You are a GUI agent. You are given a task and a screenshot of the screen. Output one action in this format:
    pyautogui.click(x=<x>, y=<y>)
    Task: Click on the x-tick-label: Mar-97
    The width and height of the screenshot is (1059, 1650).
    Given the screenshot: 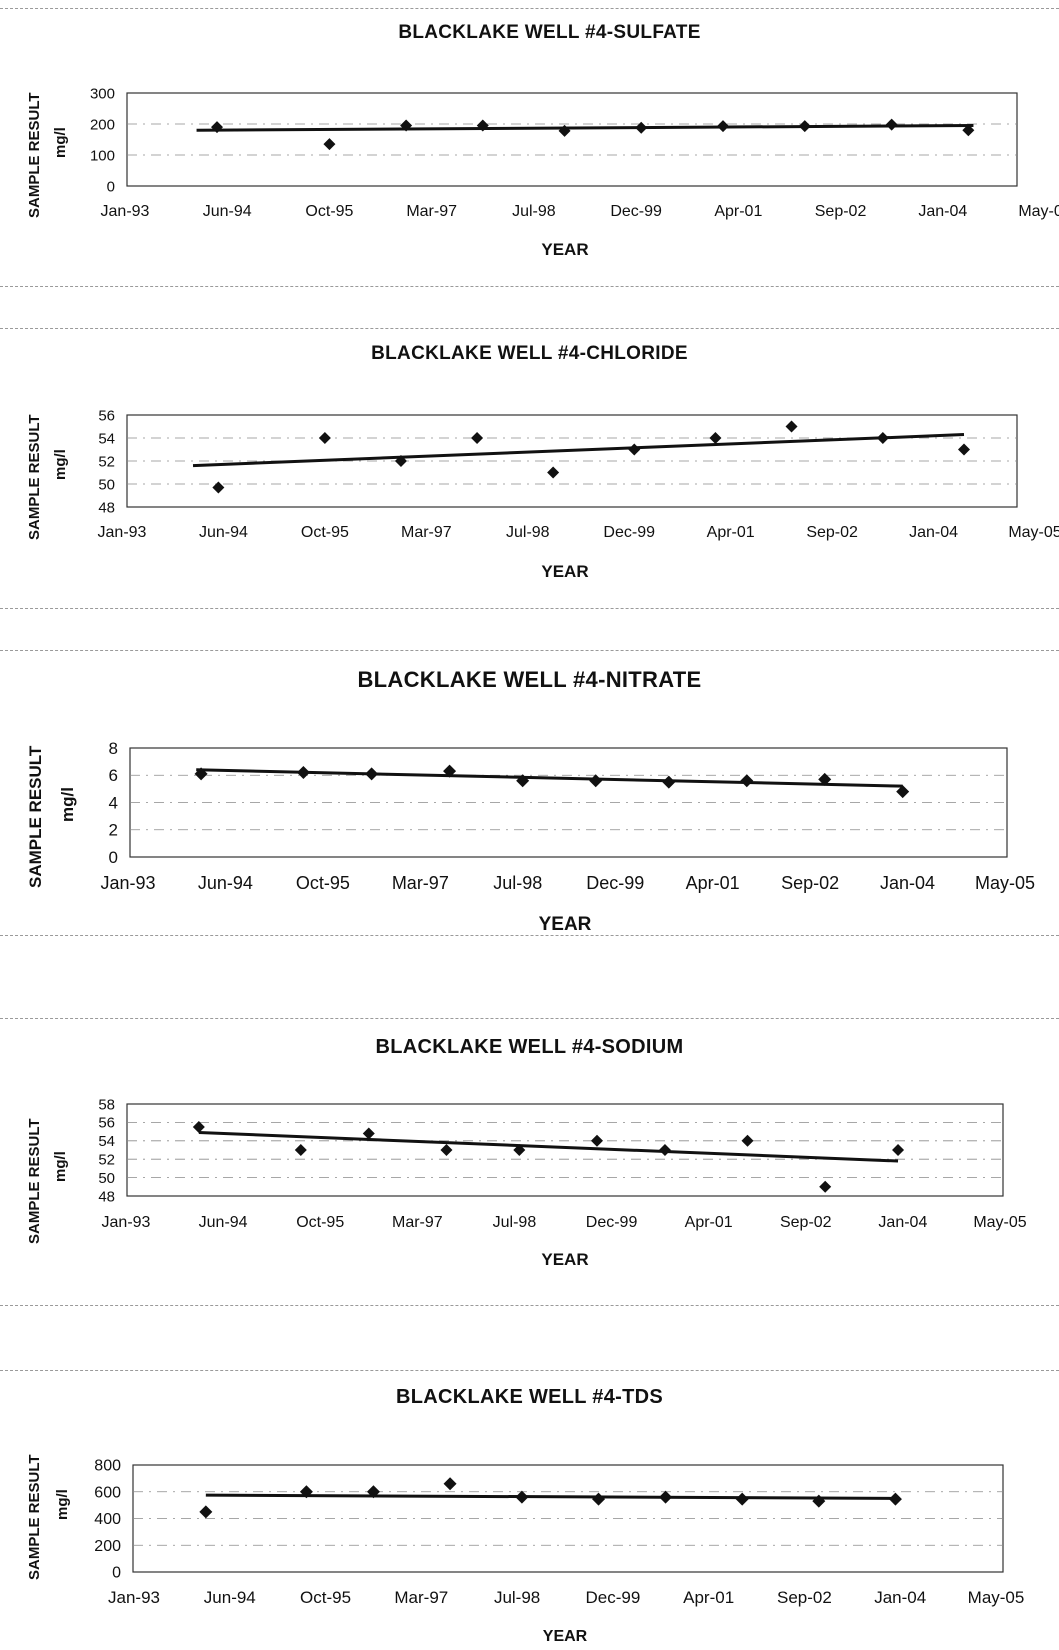 What is the action you would take?
    pyautogui.click(x=431, y=211)
    